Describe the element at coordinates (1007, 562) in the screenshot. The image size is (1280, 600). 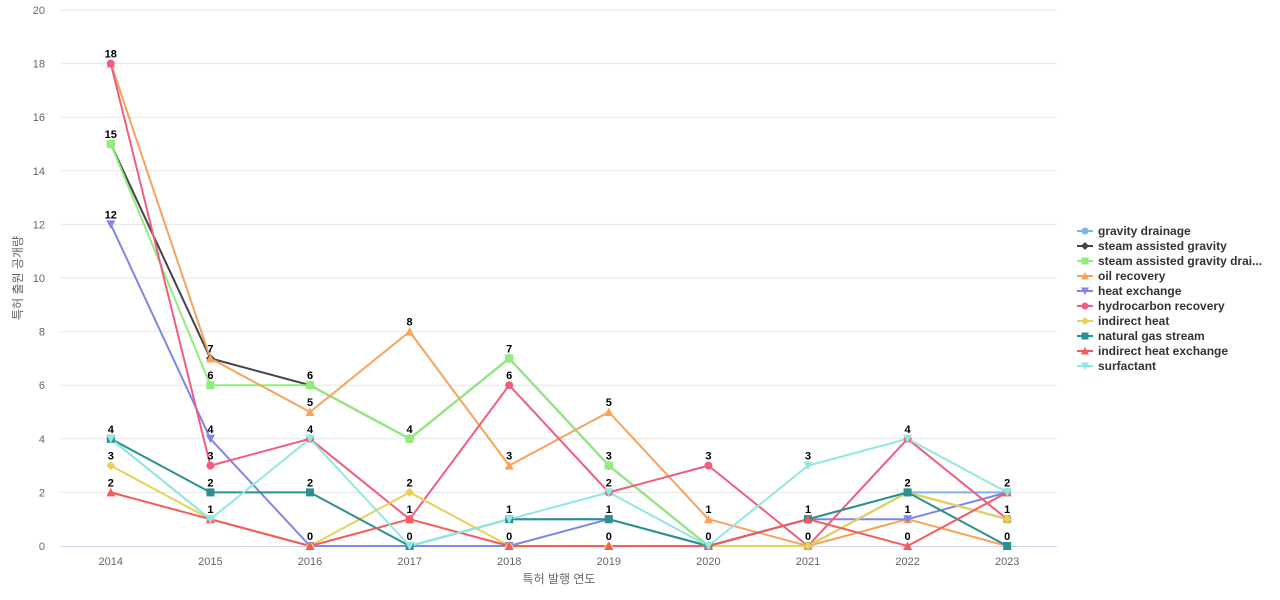
I see `x-tick-label: 2023` at that location.